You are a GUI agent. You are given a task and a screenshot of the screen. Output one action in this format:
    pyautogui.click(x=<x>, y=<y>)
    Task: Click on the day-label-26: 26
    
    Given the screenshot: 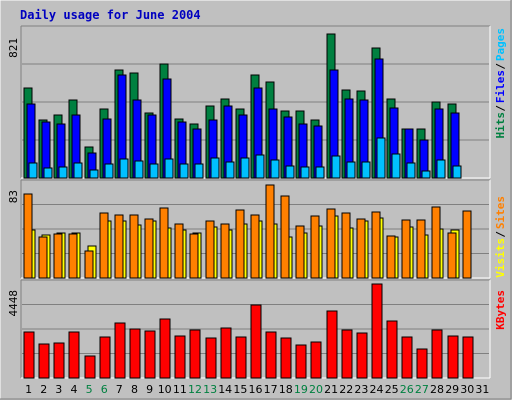 What is the action you would take?
    pyautogui.click(x=407, y=389)
    